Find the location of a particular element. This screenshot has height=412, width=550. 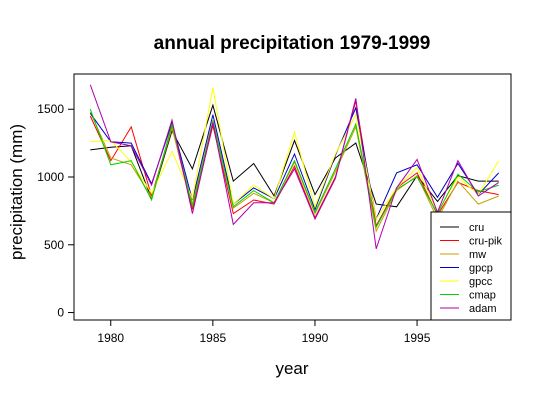

x-axis-title: year is located at coordinates (291, 368).